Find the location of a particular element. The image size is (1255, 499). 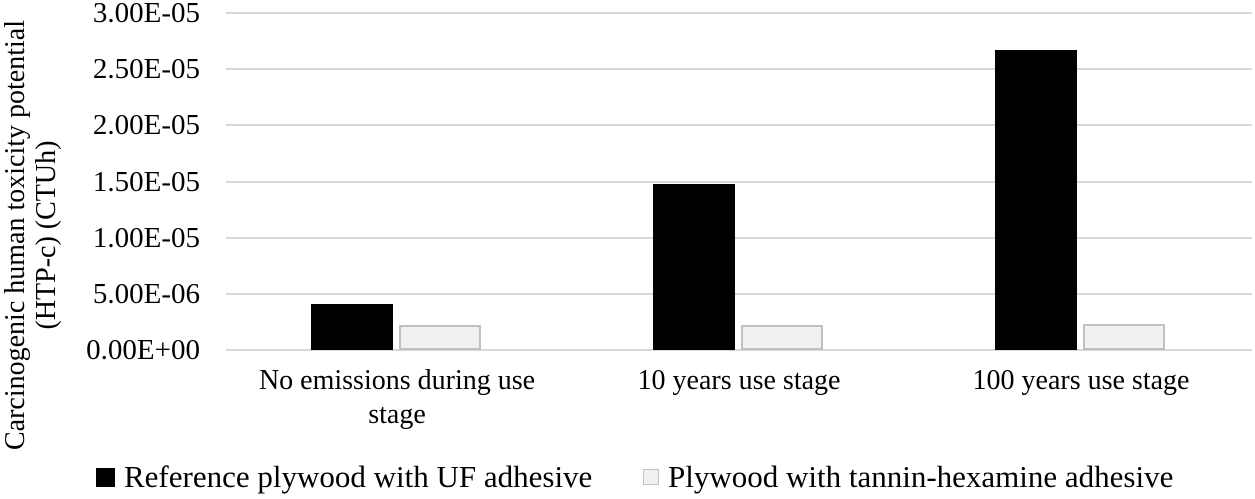

bar-series0-group2 is located at coordinates (1036, 200).